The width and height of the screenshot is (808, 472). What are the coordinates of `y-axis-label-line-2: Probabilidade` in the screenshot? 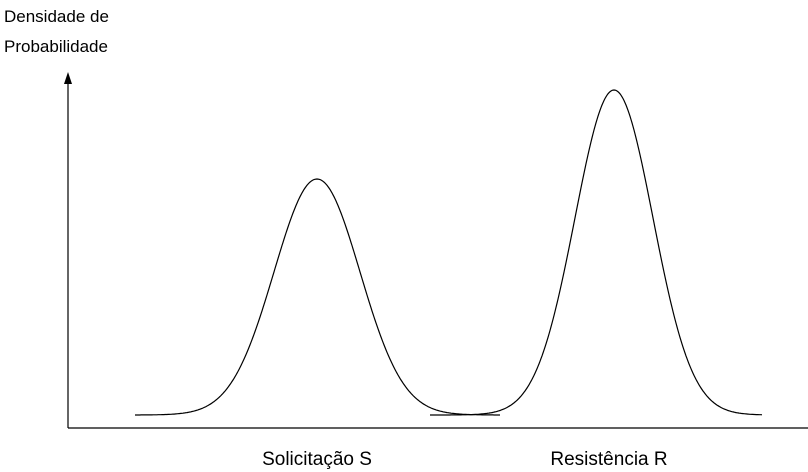 It's located at (56, 46).